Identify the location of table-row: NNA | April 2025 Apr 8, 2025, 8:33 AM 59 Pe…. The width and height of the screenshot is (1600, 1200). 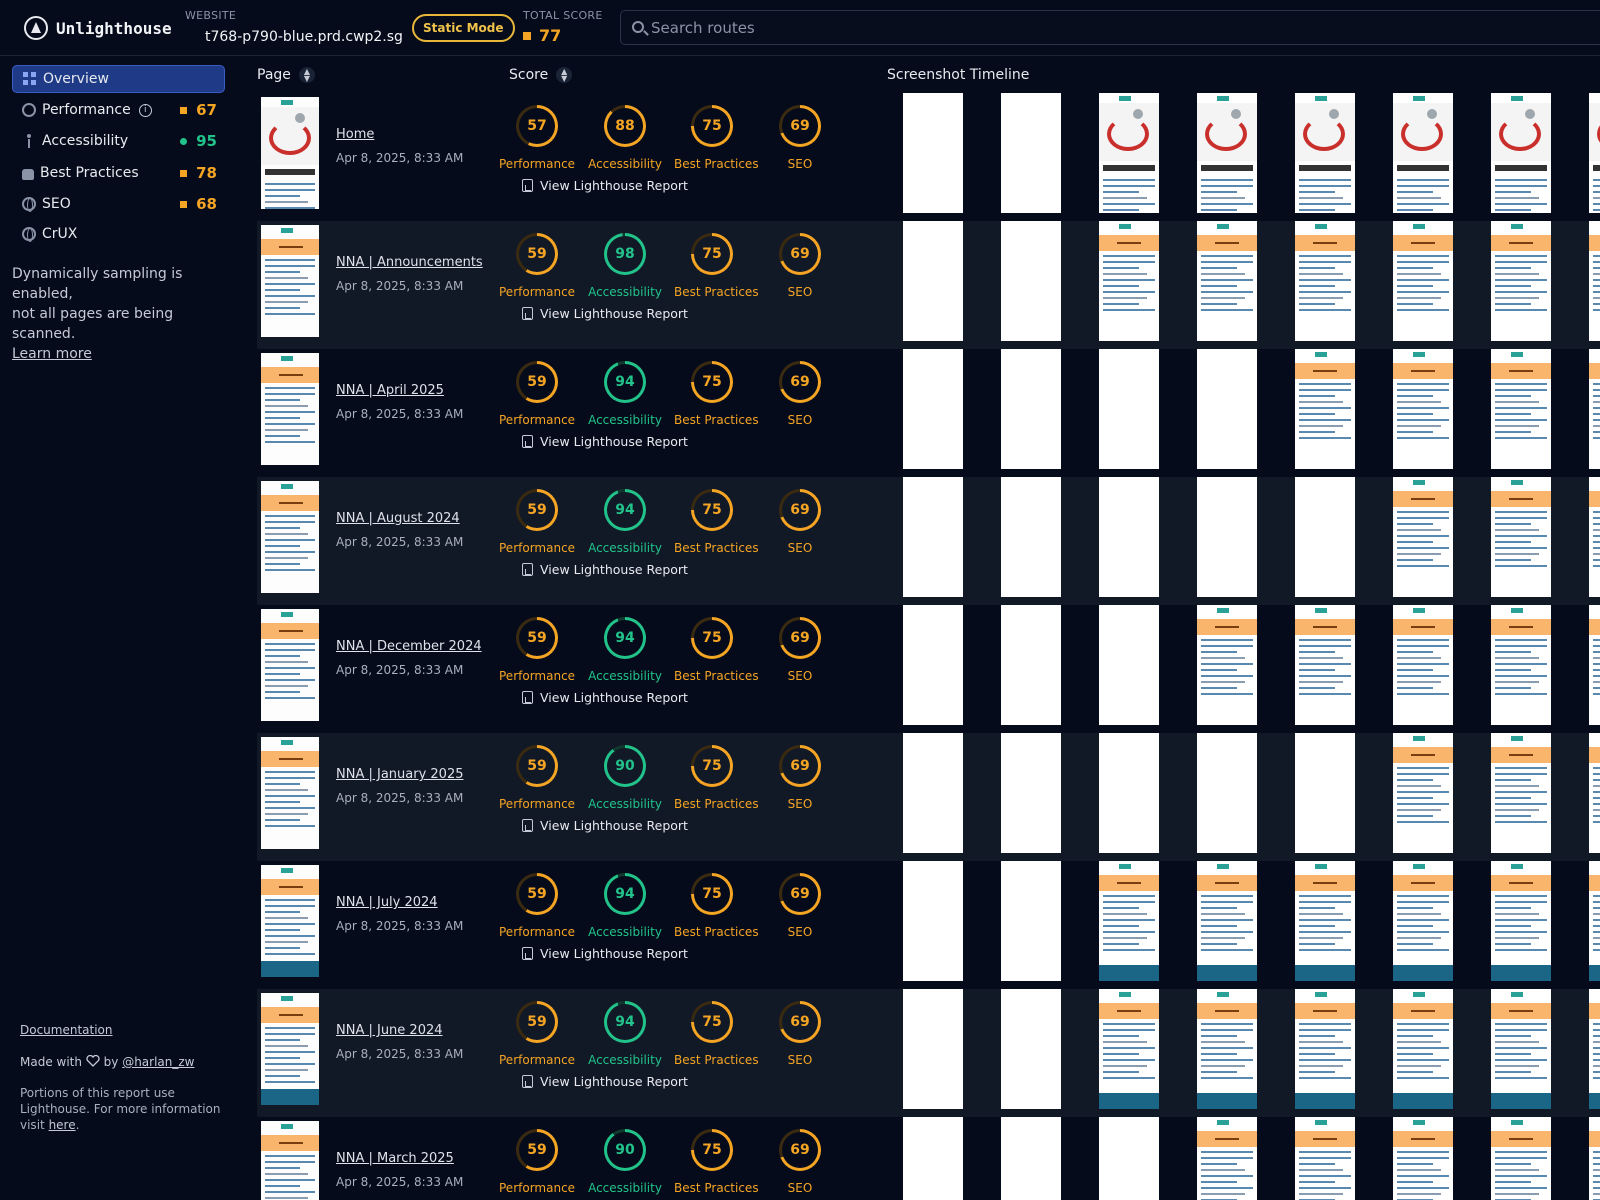
(928, 413).